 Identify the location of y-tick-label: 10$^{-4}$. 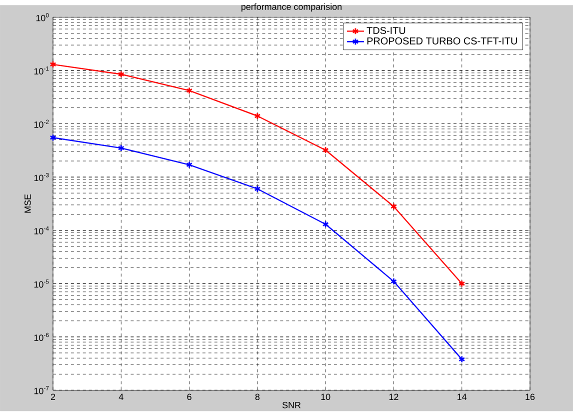
(41, 230).